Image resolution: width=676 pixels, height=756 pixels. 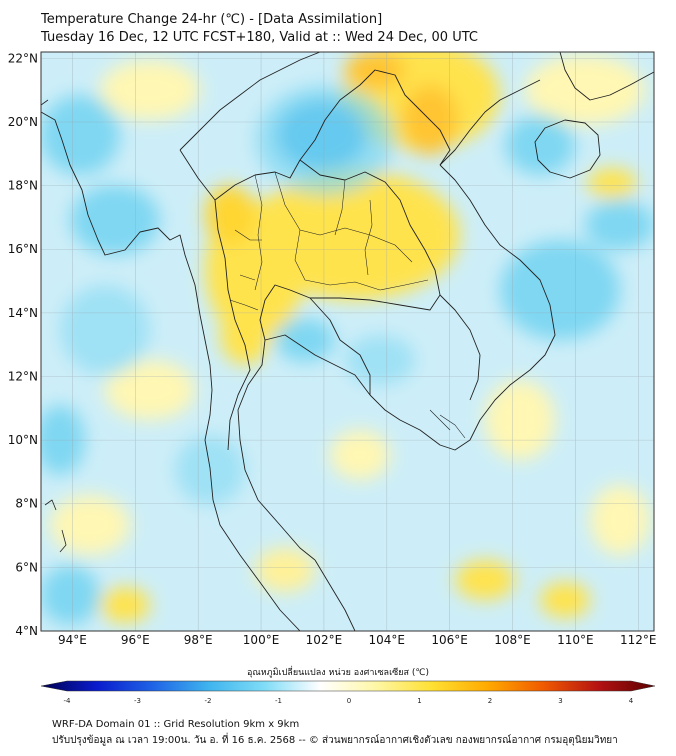 I want to click on lon-label: 98°E, so click(x=198, y=640).